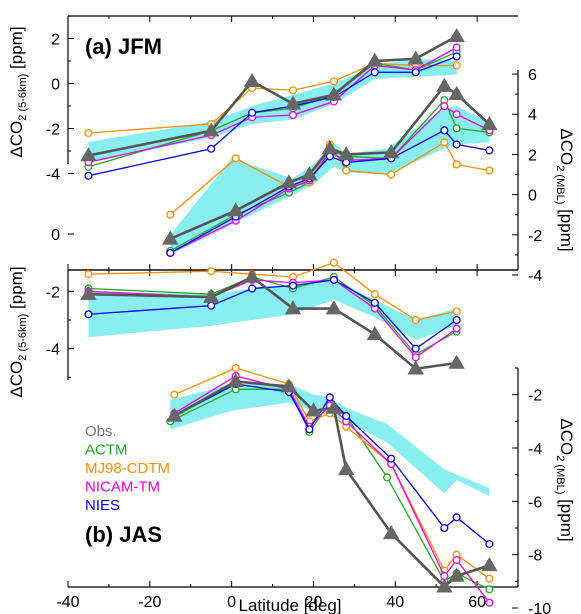 The width and height of the screenshot is (581, 614). Describe the element at coordinates (101, 431) in the screenshot. I see `legend-item-obs: Obs.` at that location.